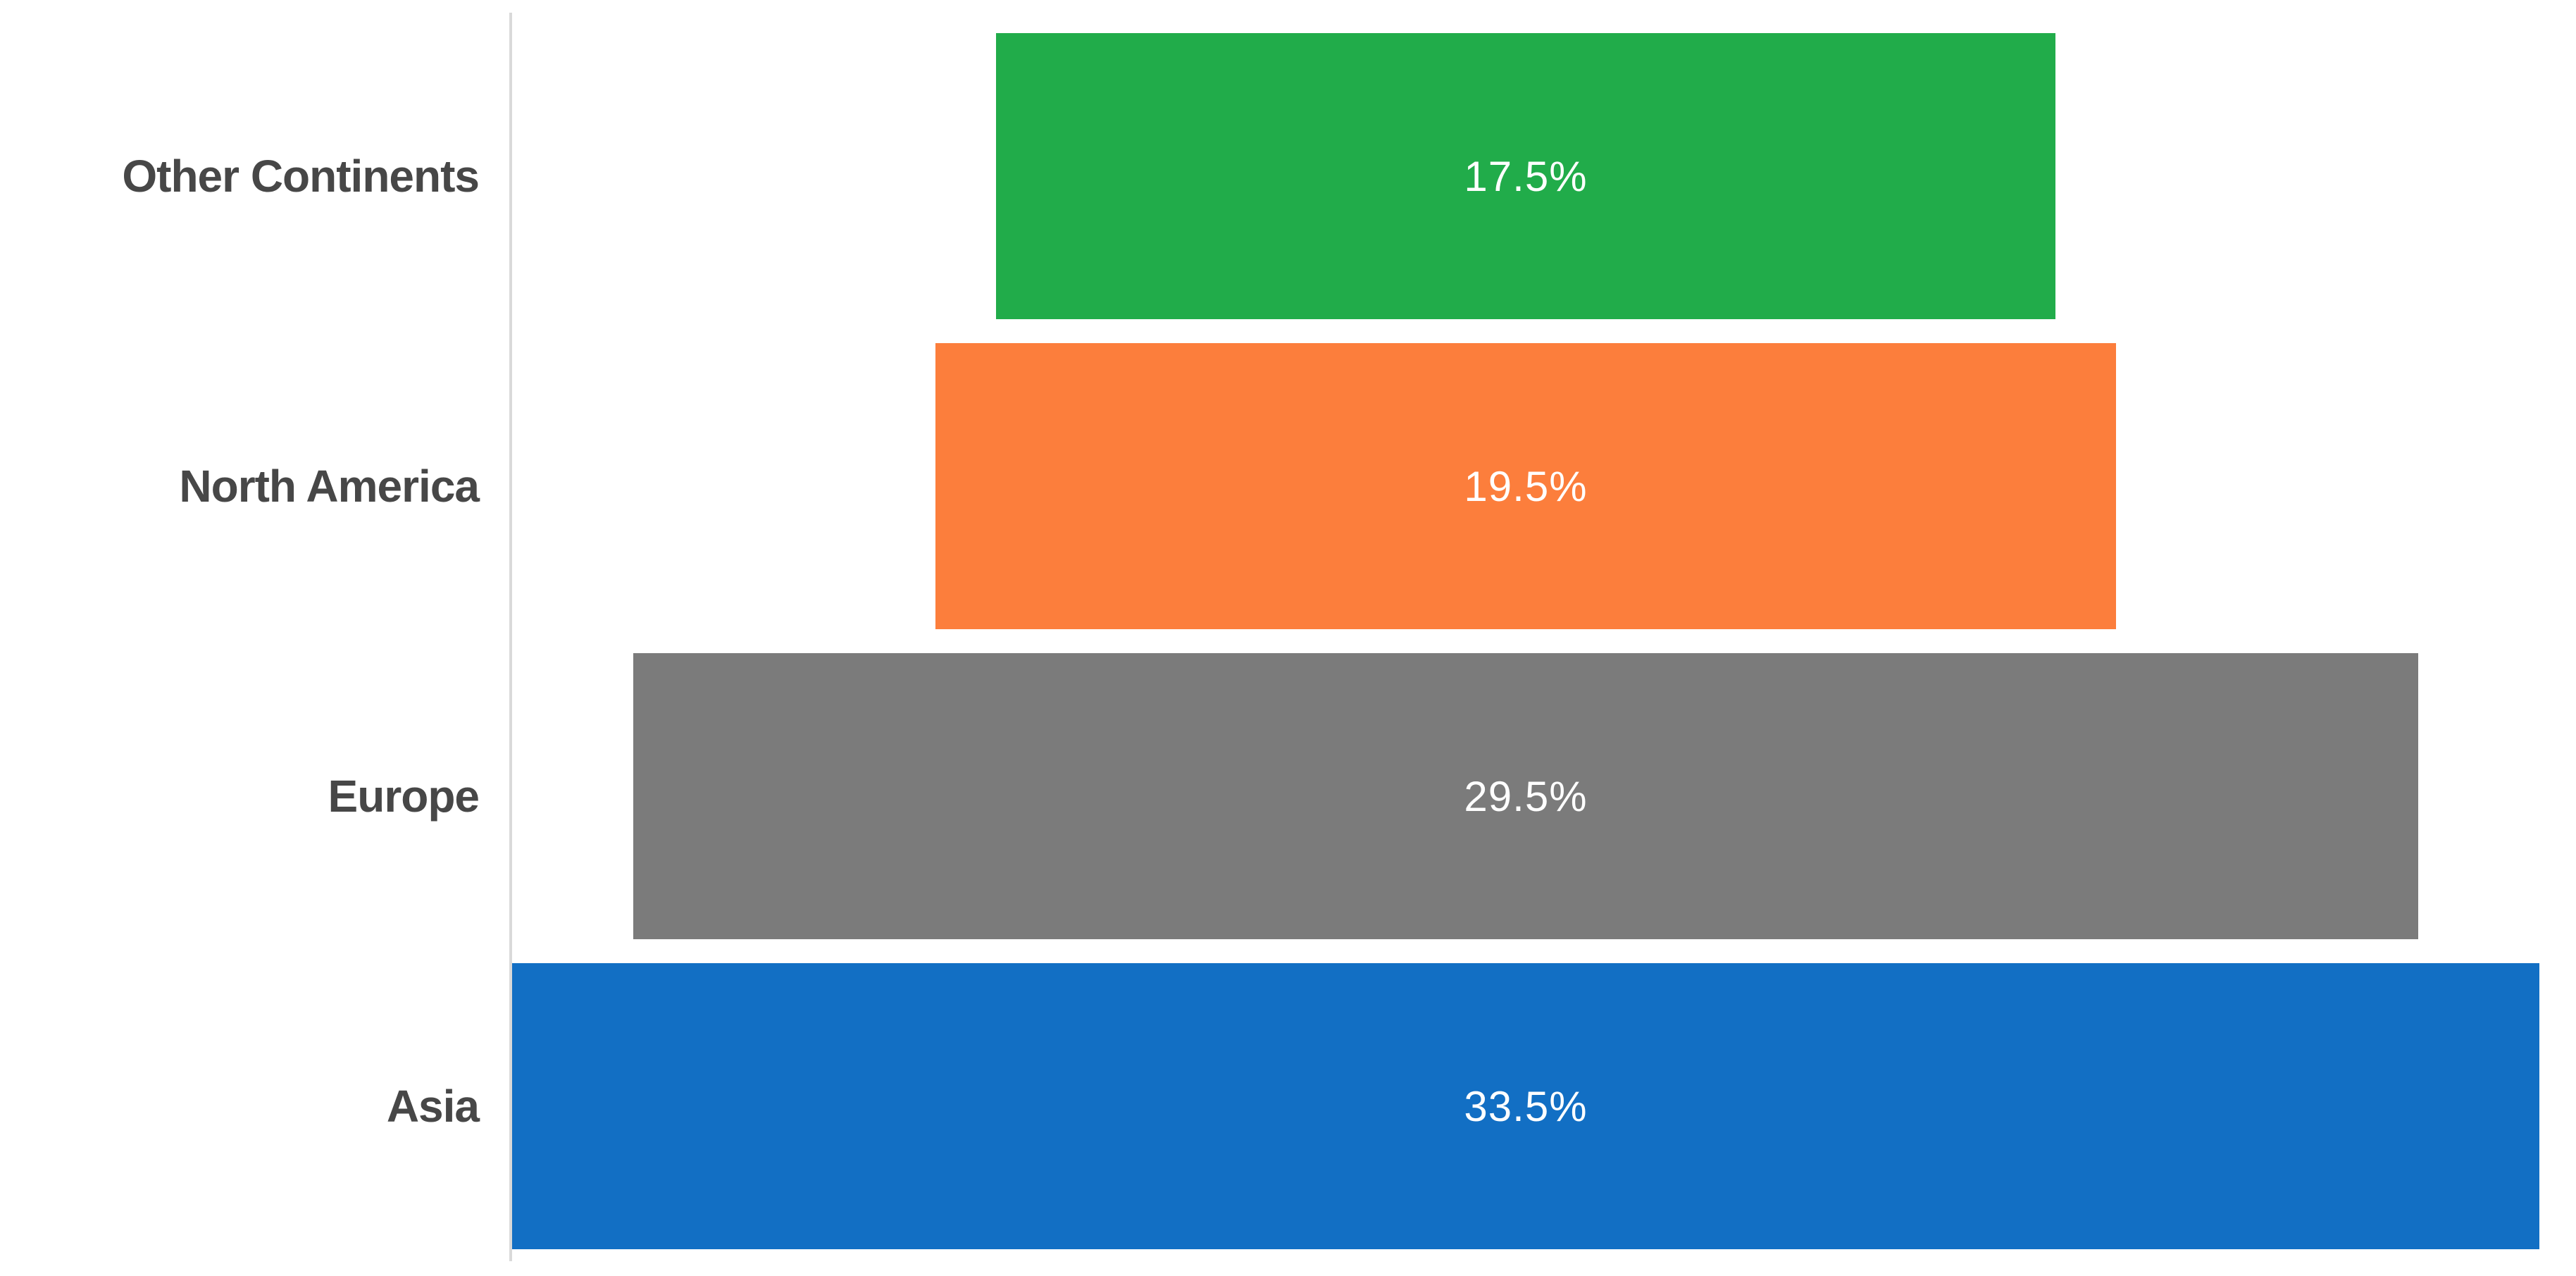 This screenshot has width=2576, height=1276. I want to click on category-label: Other Continents, so click(301, 176).